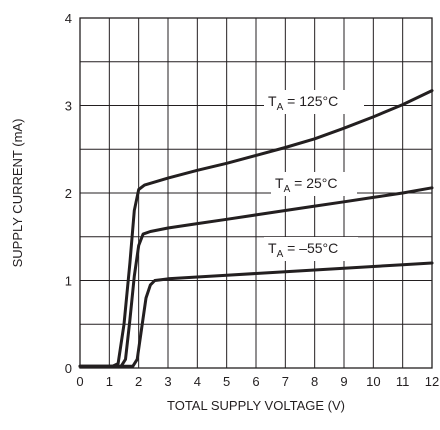 The height and width of the screenshot is (430, 440). What do you see at coordinates (197, 381) in the screenshot?
I see `x-tick-label: 4` at bounding box center [197, 381].